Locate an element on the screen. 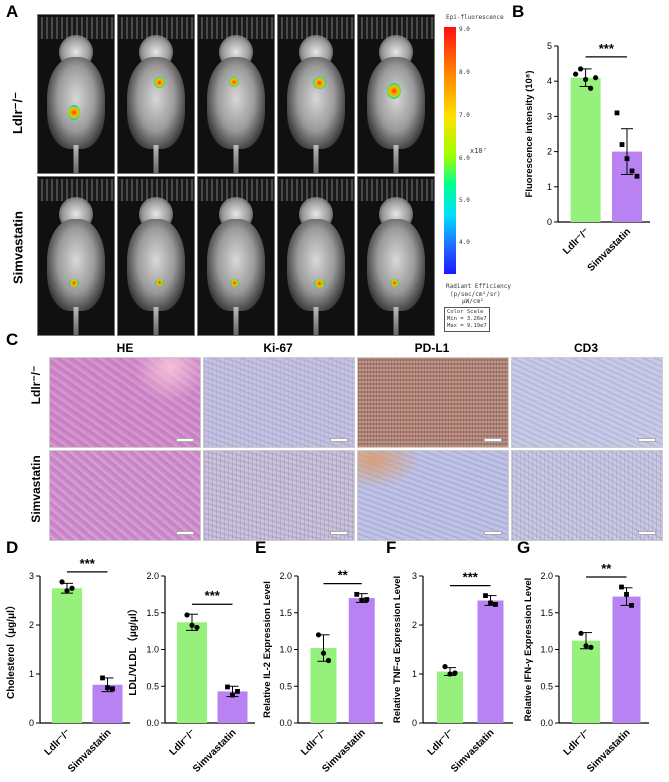  histology-col-he: HE is located at coordinates (125, 348).